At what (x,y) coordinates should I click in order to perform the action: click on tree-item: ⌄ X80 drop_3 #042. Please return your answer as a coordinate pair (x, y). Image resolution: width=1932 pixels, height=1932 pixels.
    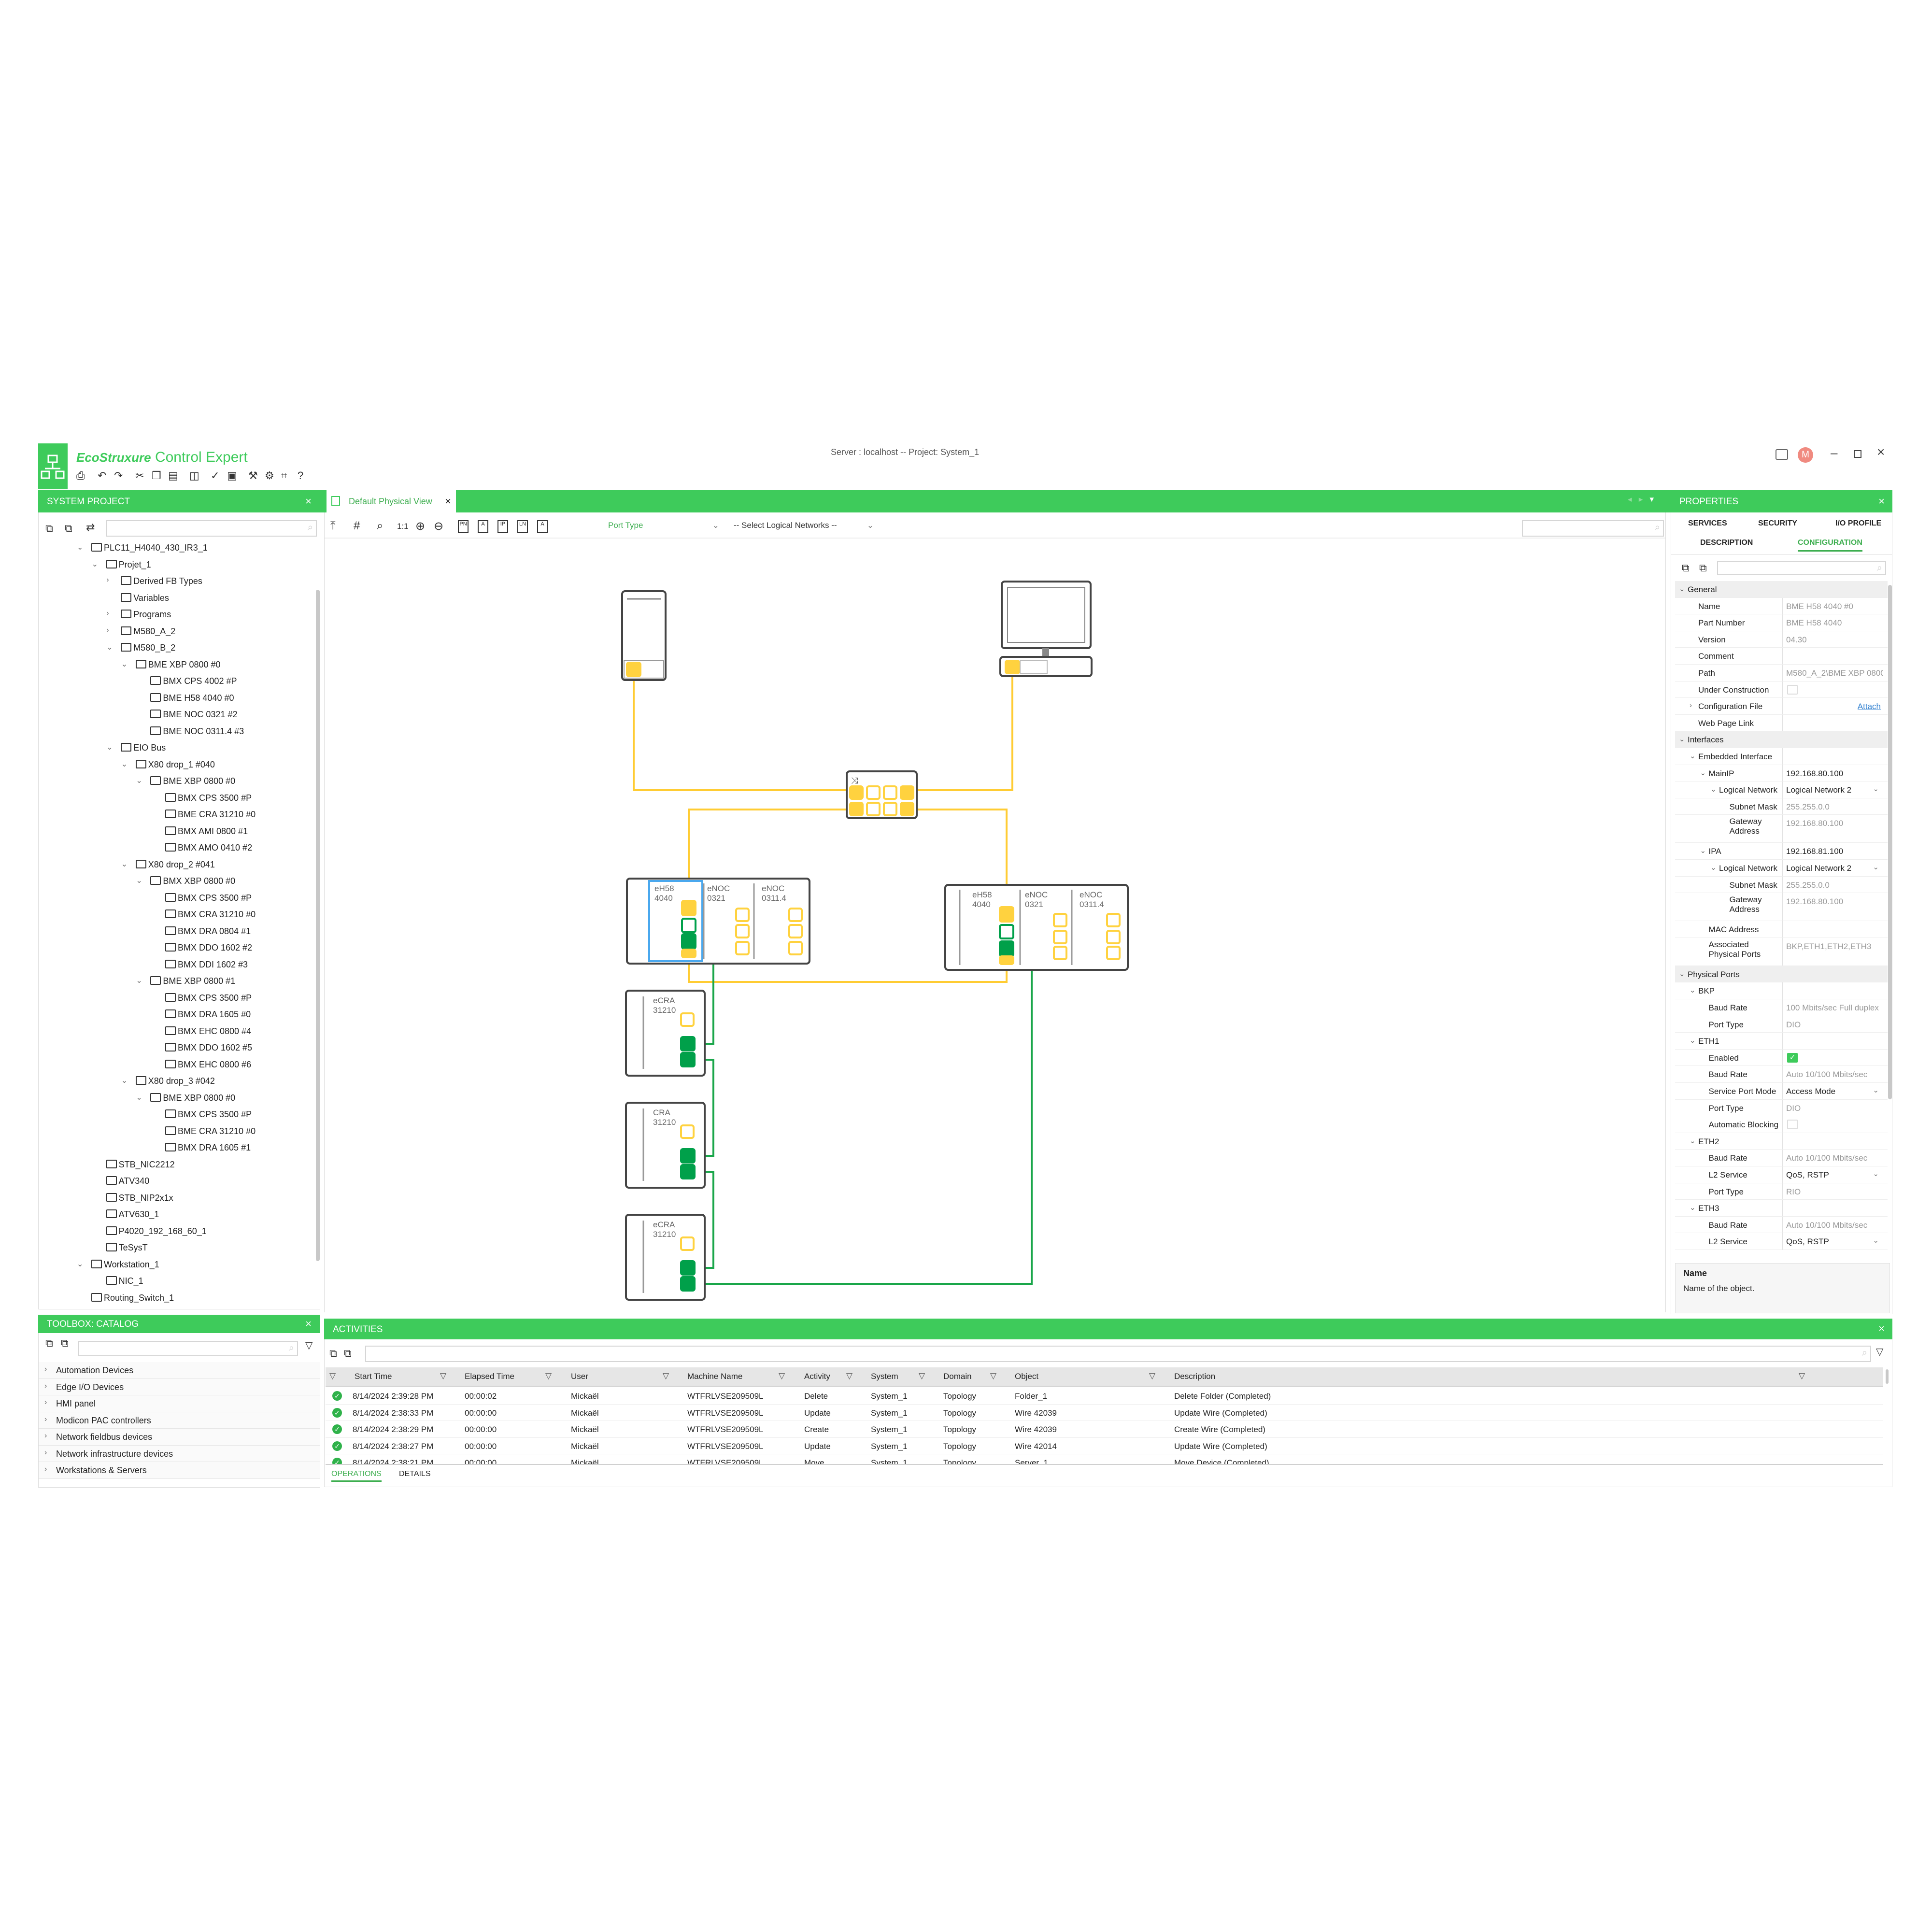
    Looking at the image, I should click on (175, 1081).